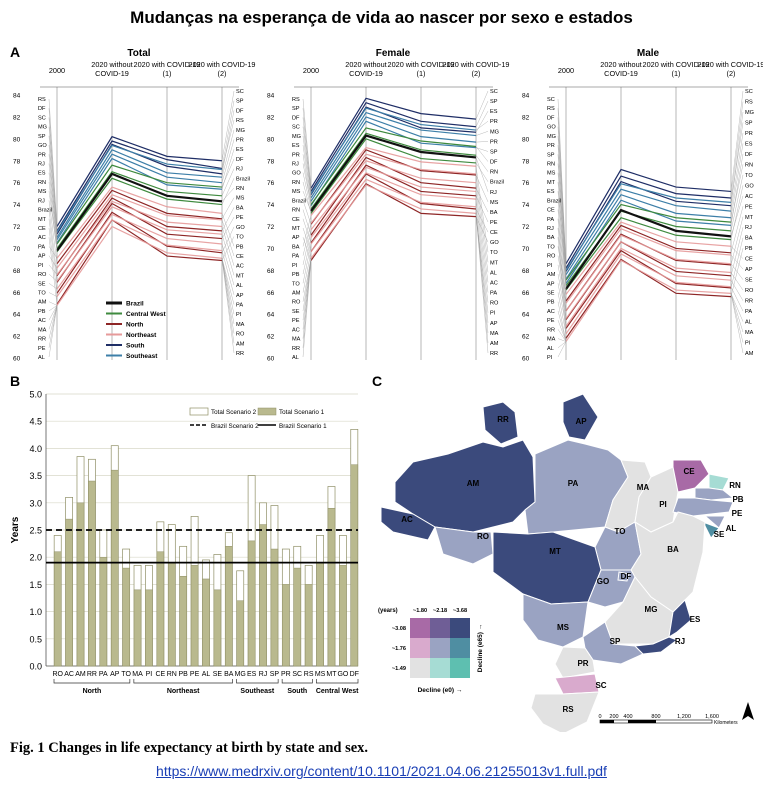 The width and height of the screenshot is (763, 785). Describe the element at coordinates (240, 276) in the screenshot. I see `right-state-label: MT` at that location.